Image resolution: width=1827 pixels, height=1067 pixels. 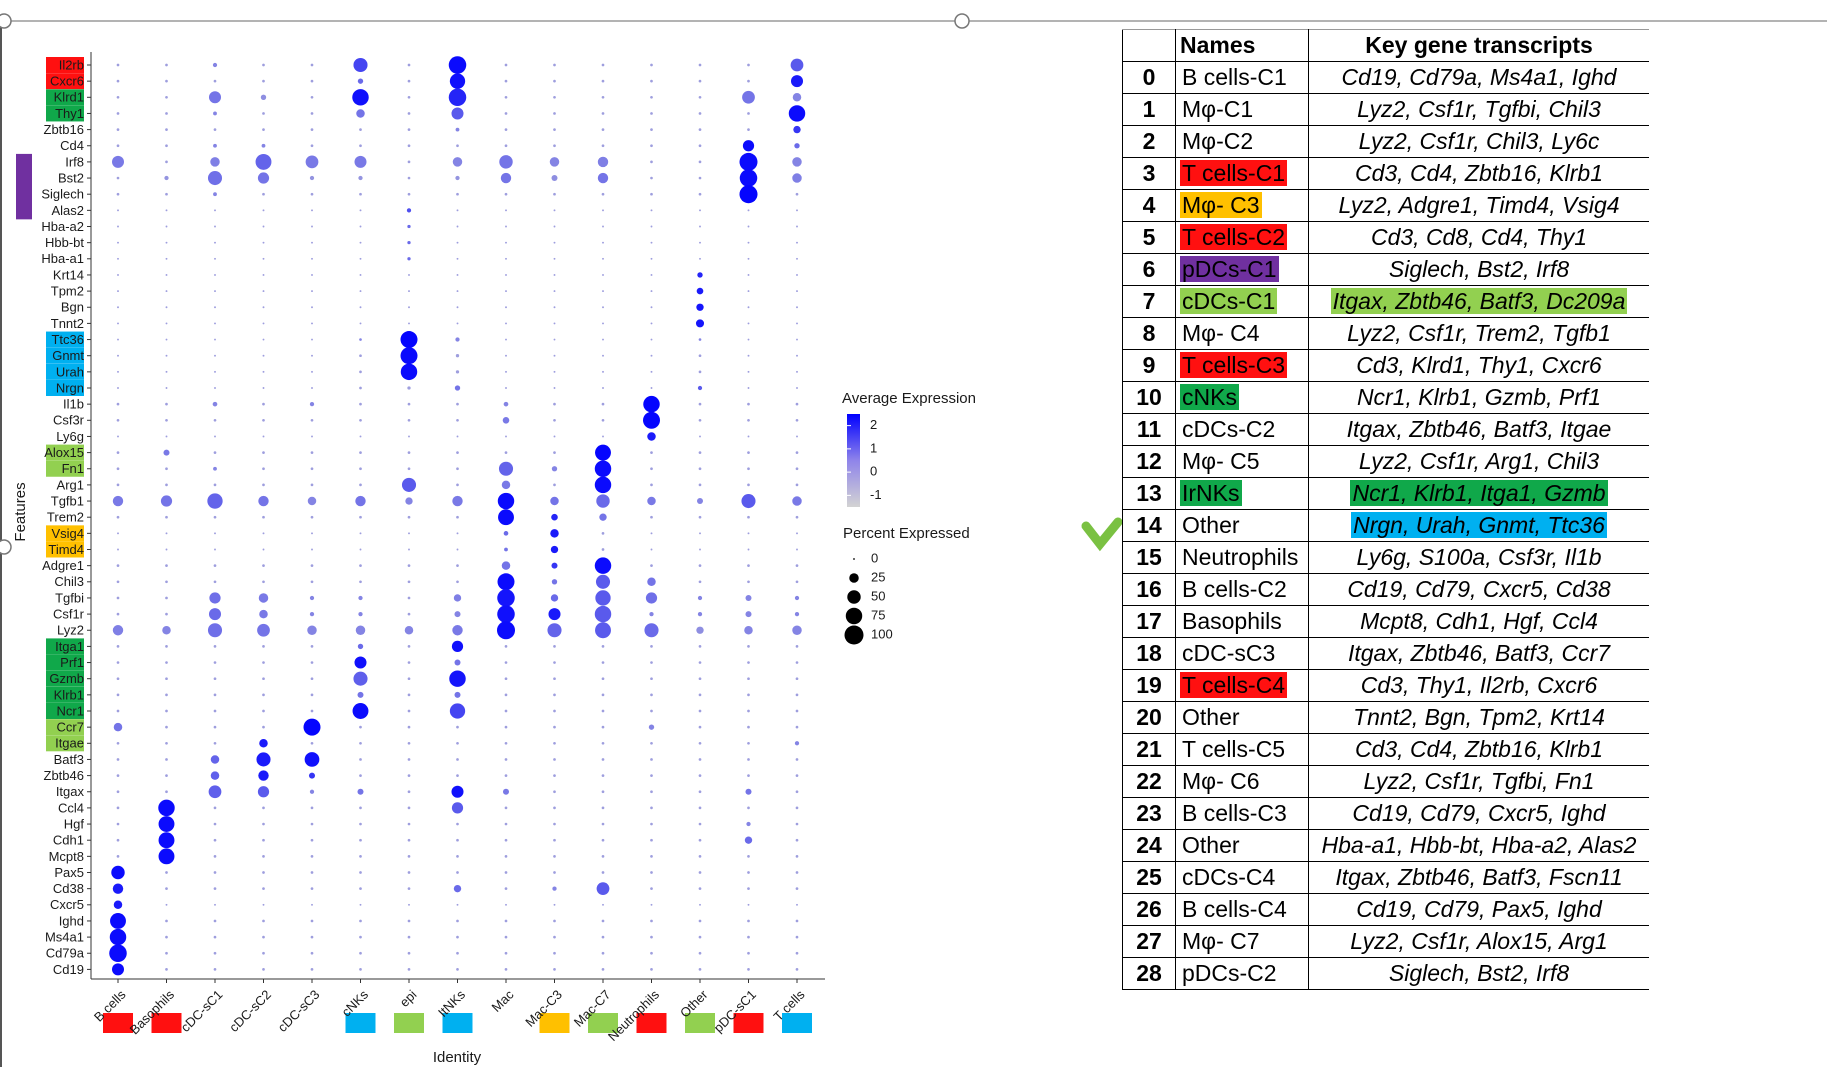 What do you see at coordinates (1149, 461) in the screenshot?
I see `cluster-id: 12` at bounding box center [1149, 461].